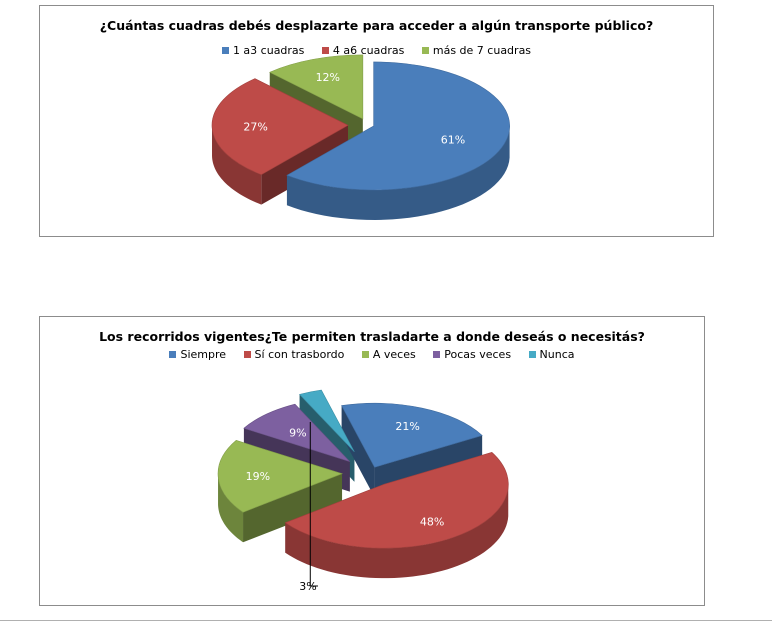 The width and height of the screenshot is (772, 624). What do you see at coordinates (386, 620) in the screenshot?
I see `window-bottom-border` at bounding box center [386, 620].